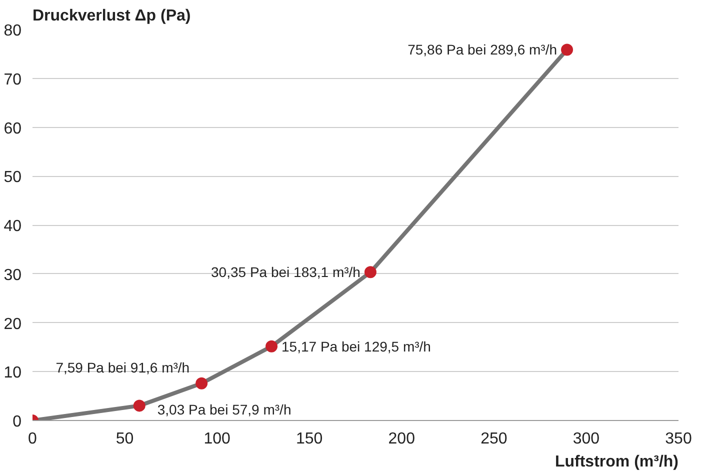 The image size is (703, 475). What do you see at coordinates (13, 324) in the screenshot?
I see `y-tick-label: 20` at bounding box center [13, 324].